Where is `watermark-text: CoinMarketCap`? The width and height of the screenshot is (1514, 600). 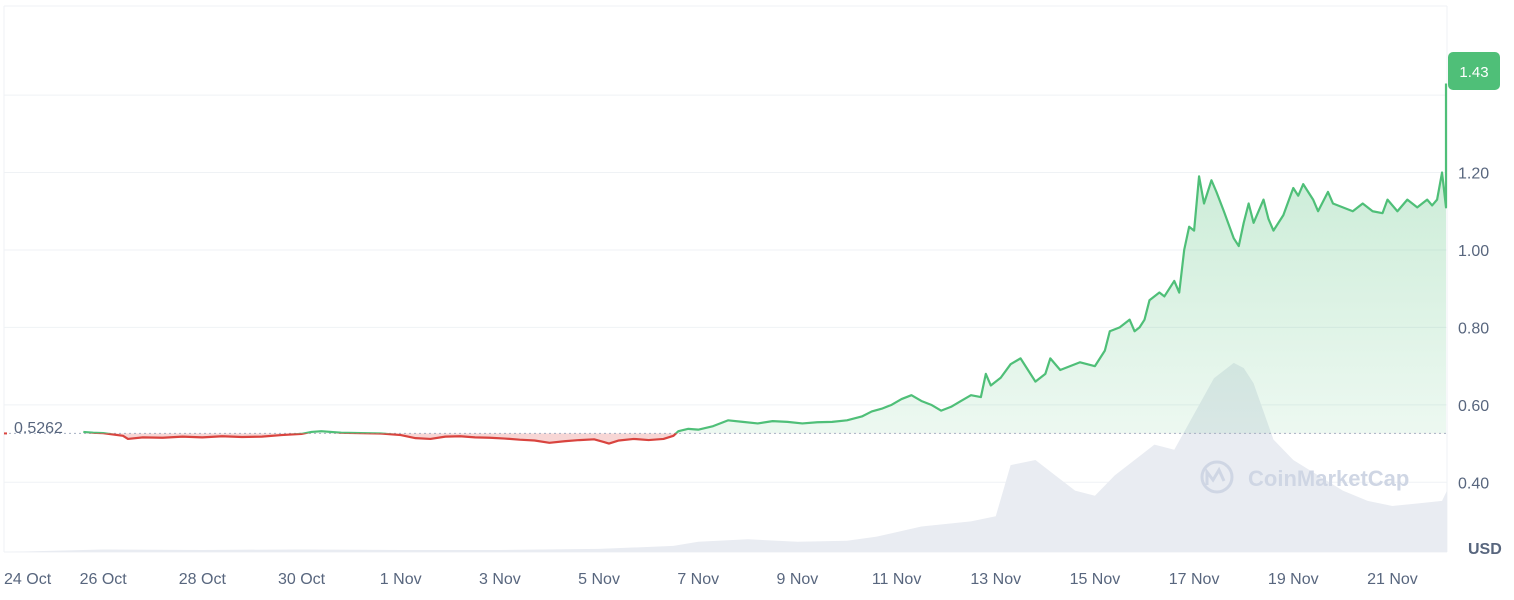 watermark-text: CoinMarketCap is located at coordinates (1328, 478).